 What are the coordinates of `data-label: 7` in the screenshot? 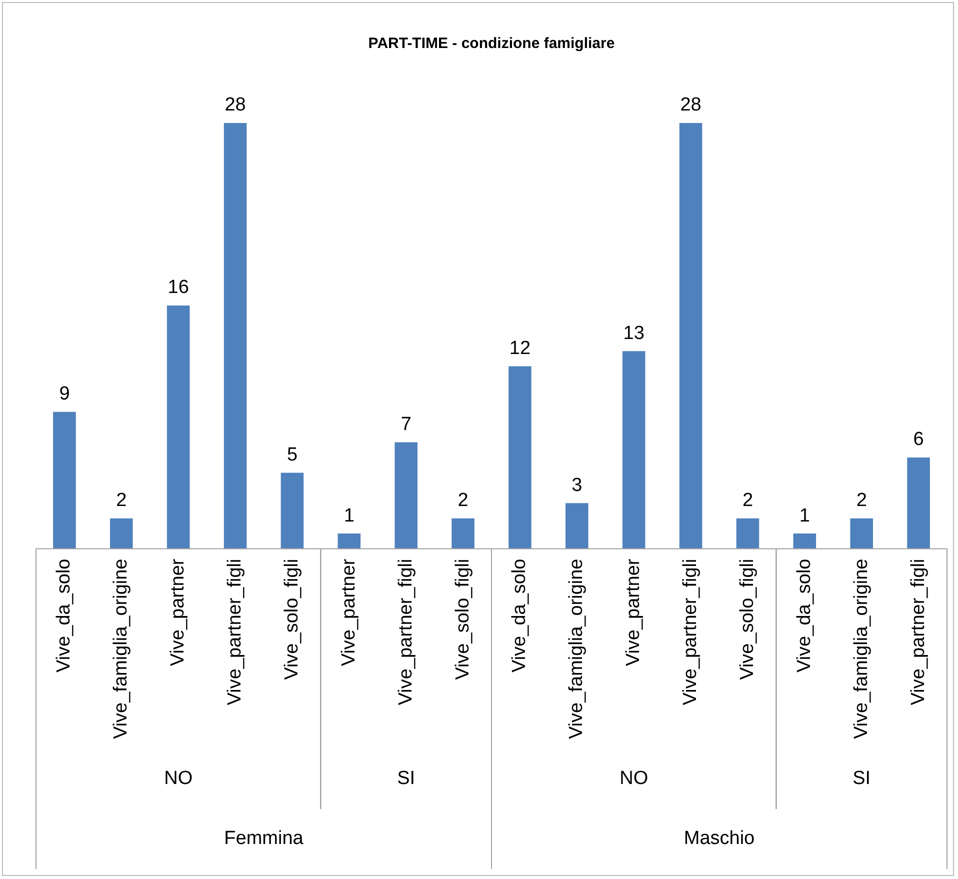 It's located at (406, 425).